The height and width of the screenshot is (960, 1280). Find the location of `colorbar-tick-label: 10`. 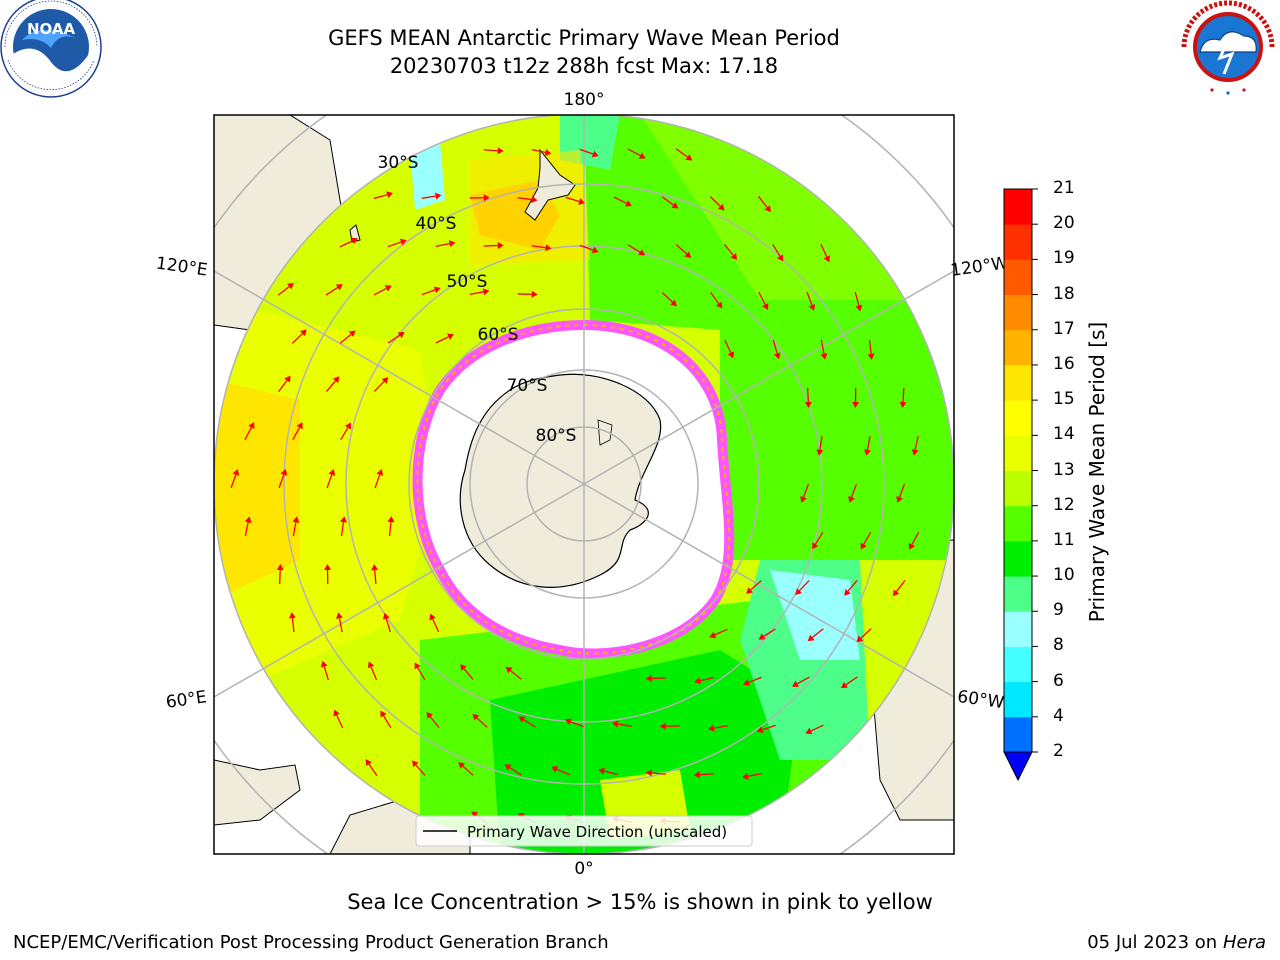

colorbar-tick-label: 10 is located at coordinates (1064, 575).